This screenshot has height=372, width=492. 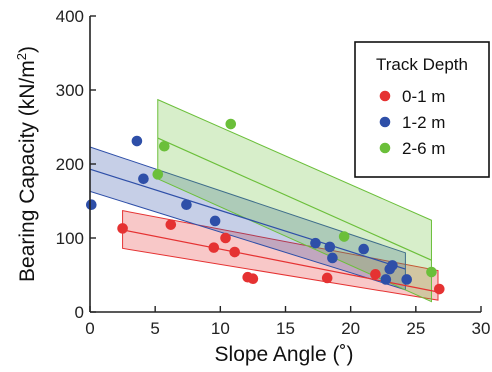 I want to click on x-tick-label: 5, so click(x=154, y=328).